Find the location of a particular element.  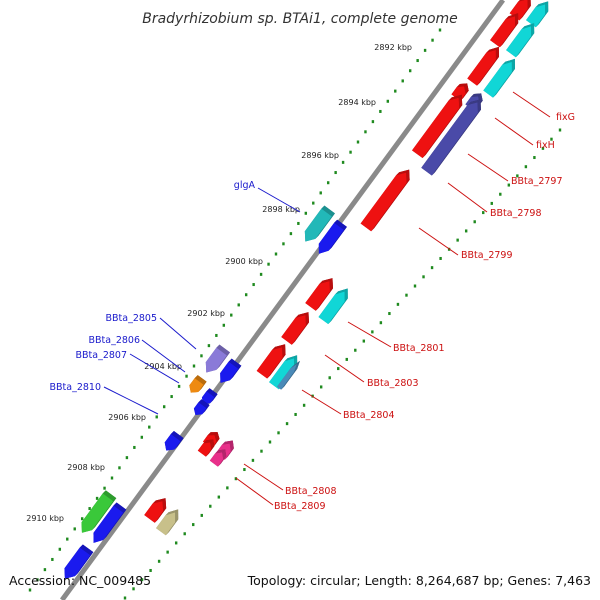

gene-label-bbta-2797: BBta_2797 is located at coordinates (537, 181).